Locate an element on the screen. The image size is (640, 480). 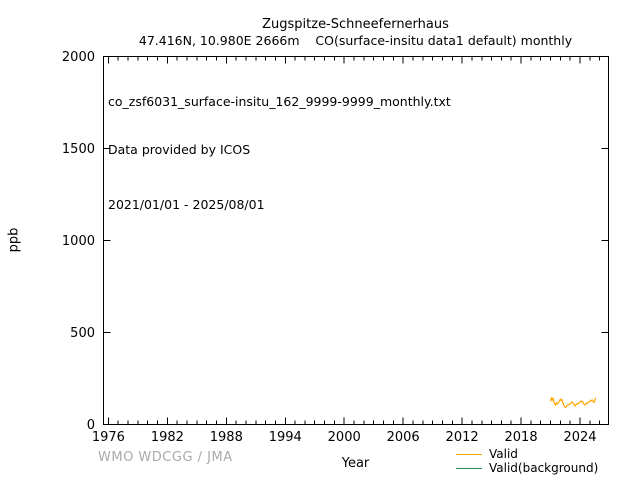
y-axis-label: ppb is located at coordinates (14, 240).